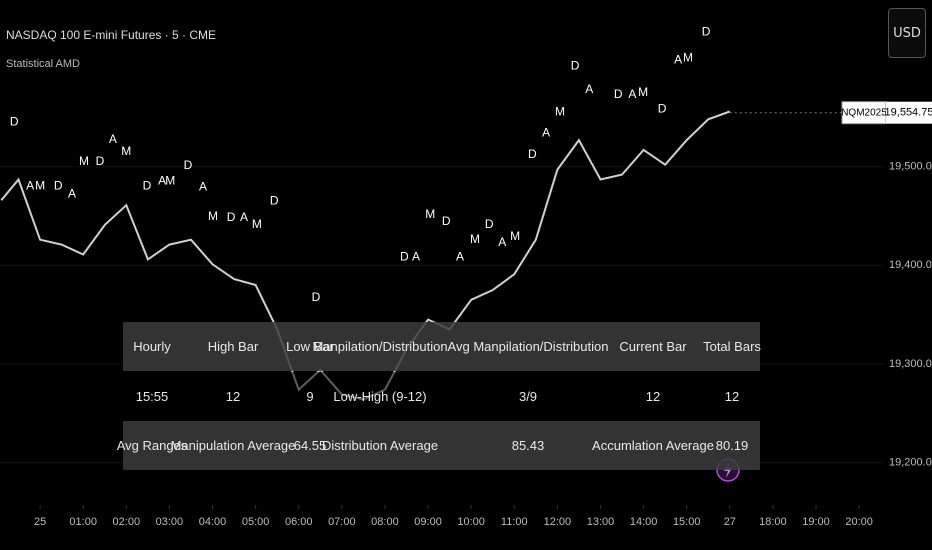 The image size is (932, 550). I want to click on alert-bolt, so click(728, 470).